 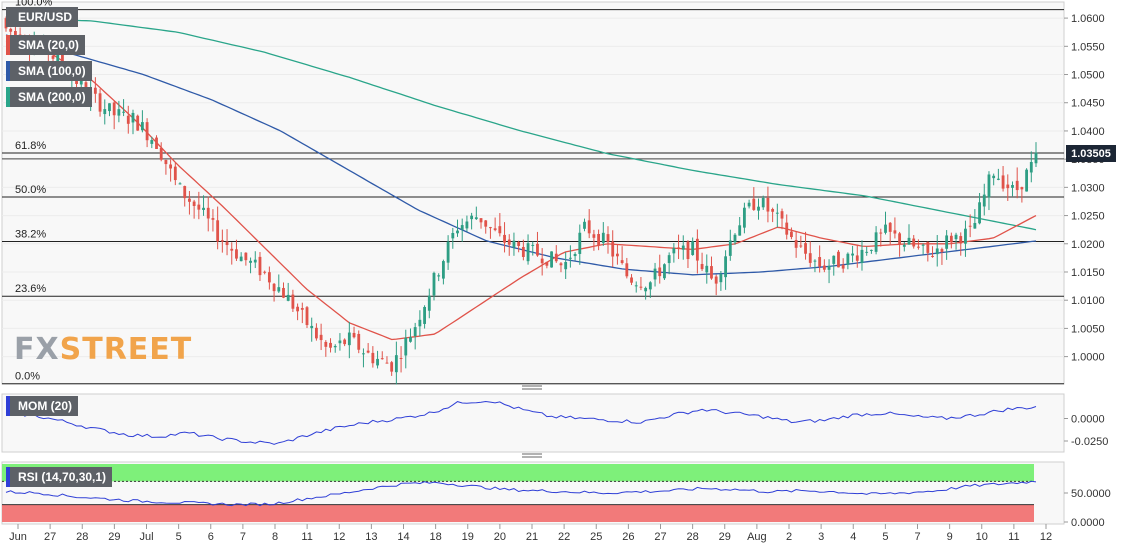 What do you see at coordinates (1088, 104) in the screenshot?
I see `y-tick-label: 1.0450` at bounding box center [1088, 104].